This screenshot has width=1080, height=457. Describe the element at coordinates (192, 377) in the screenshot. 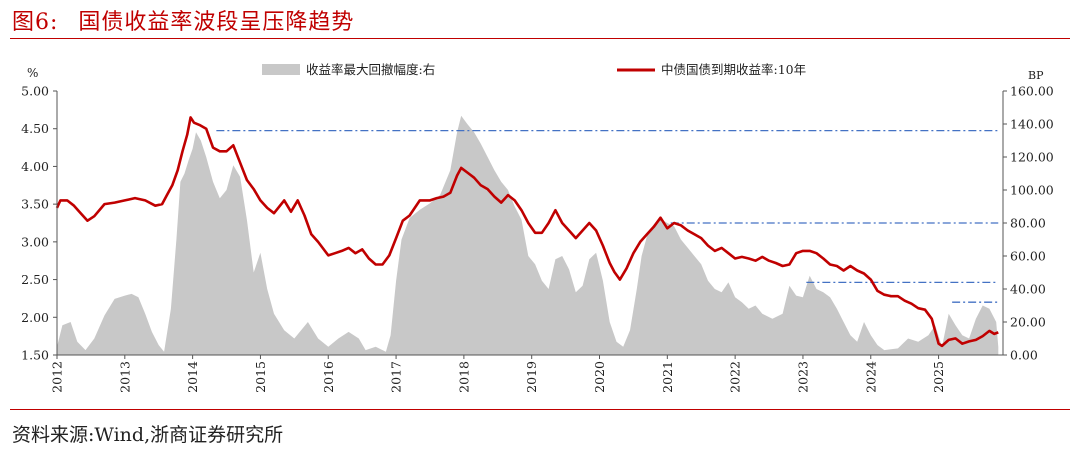

I see `x-tick-label: 2014` at that location.